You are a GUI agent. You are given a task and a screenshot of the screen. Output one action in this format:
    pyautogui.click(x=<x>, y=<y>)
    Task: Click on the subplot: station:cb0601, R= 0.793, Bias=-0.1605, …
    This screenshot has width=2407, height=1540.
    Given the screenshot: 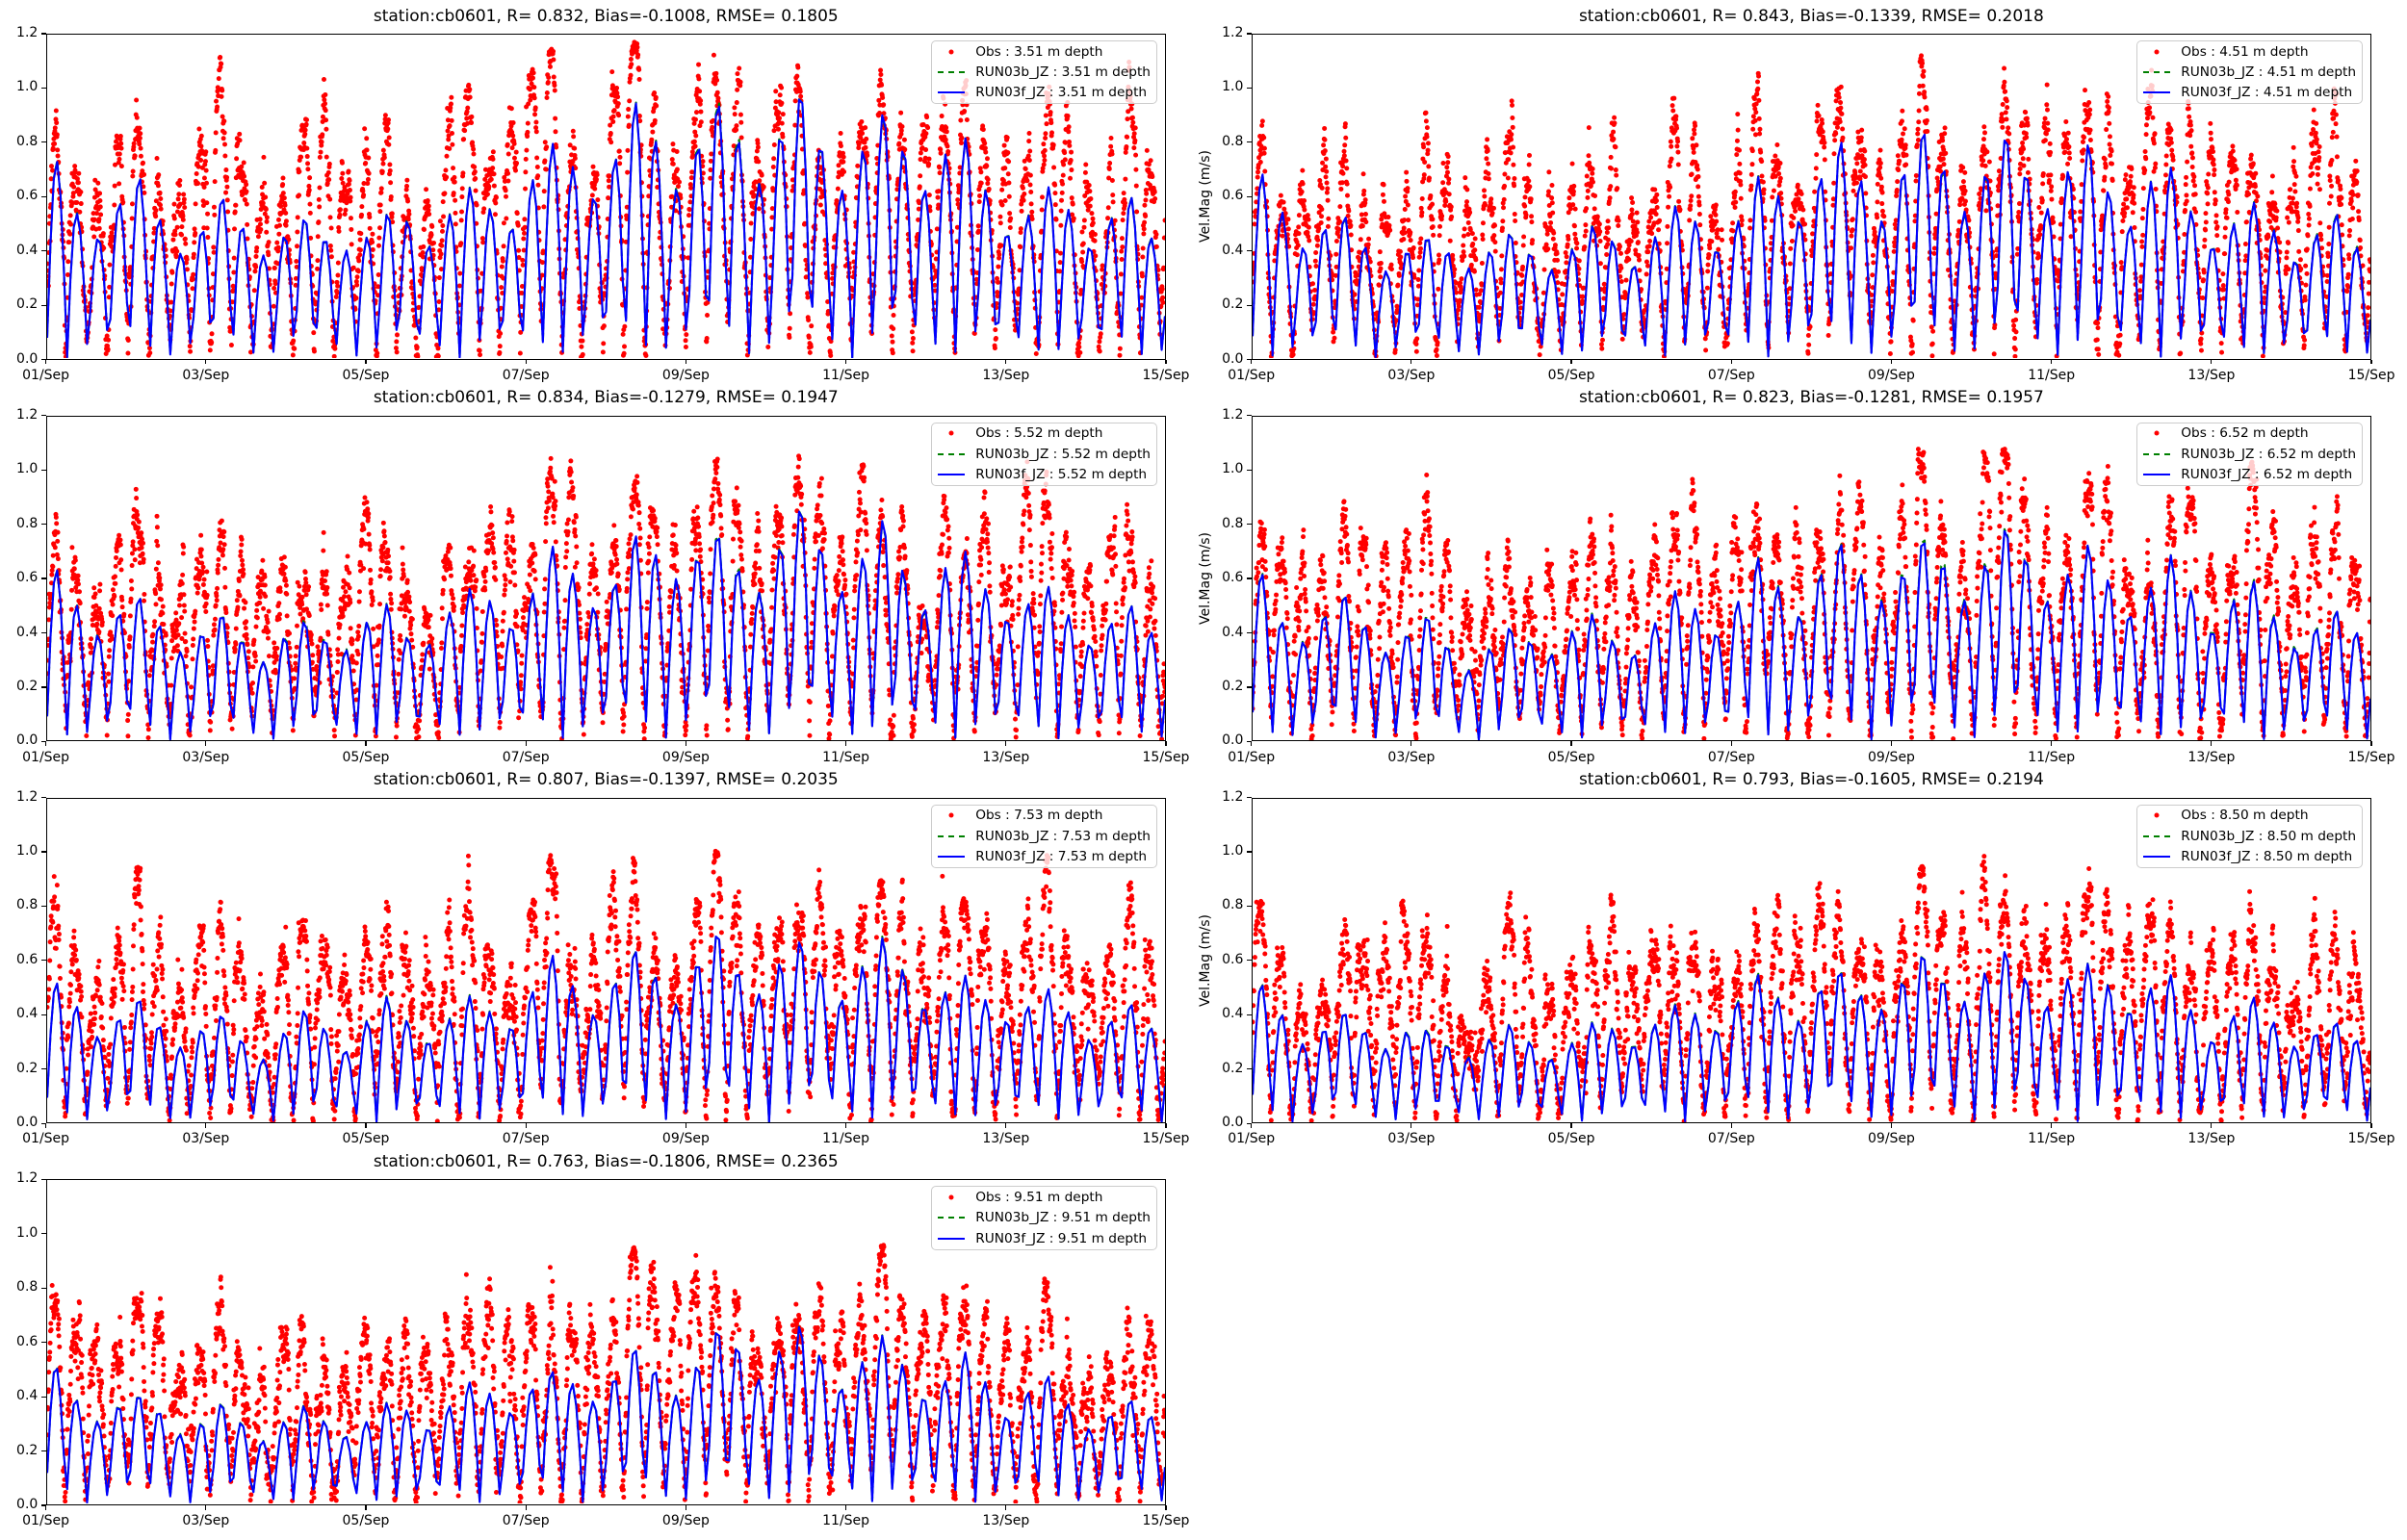 What is the action you would take?
    pyautogui.click(x=1796, y=958)
    